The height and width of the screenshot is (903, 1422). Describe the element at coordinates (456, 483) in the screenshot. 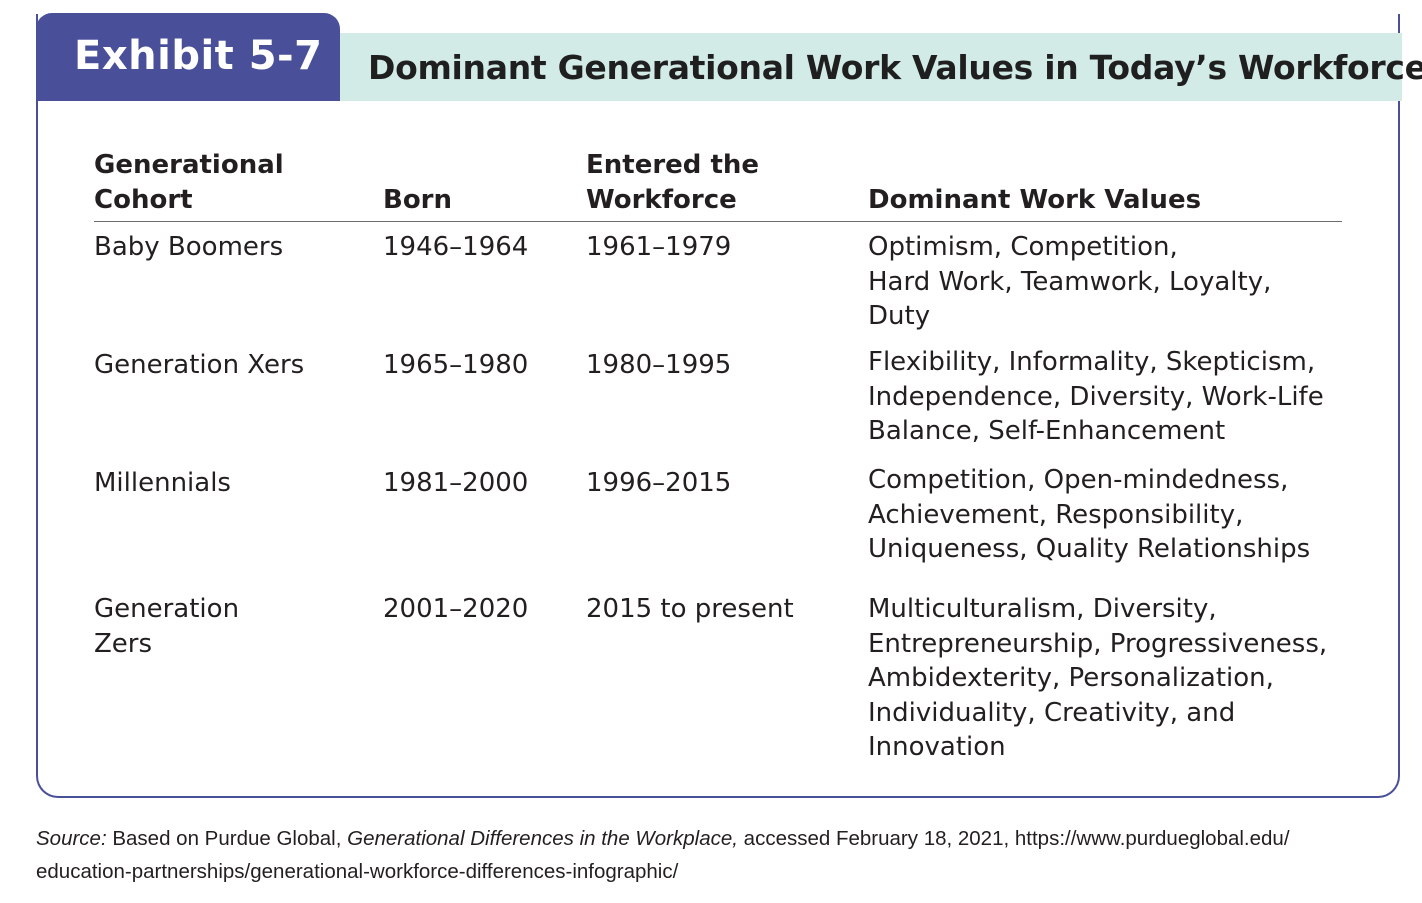

I see `cell-born: 1981–2000` at that location.